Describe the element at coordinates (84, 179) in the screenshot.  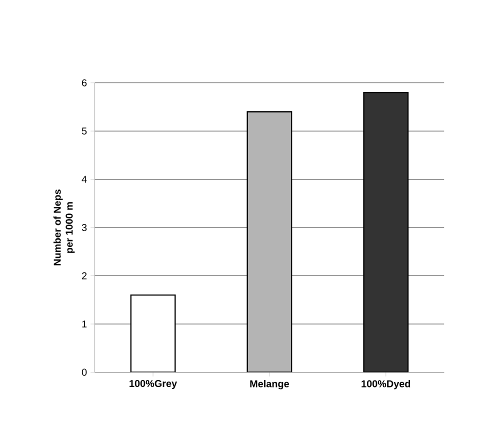
I see `y-tick-label: 4` at that location.